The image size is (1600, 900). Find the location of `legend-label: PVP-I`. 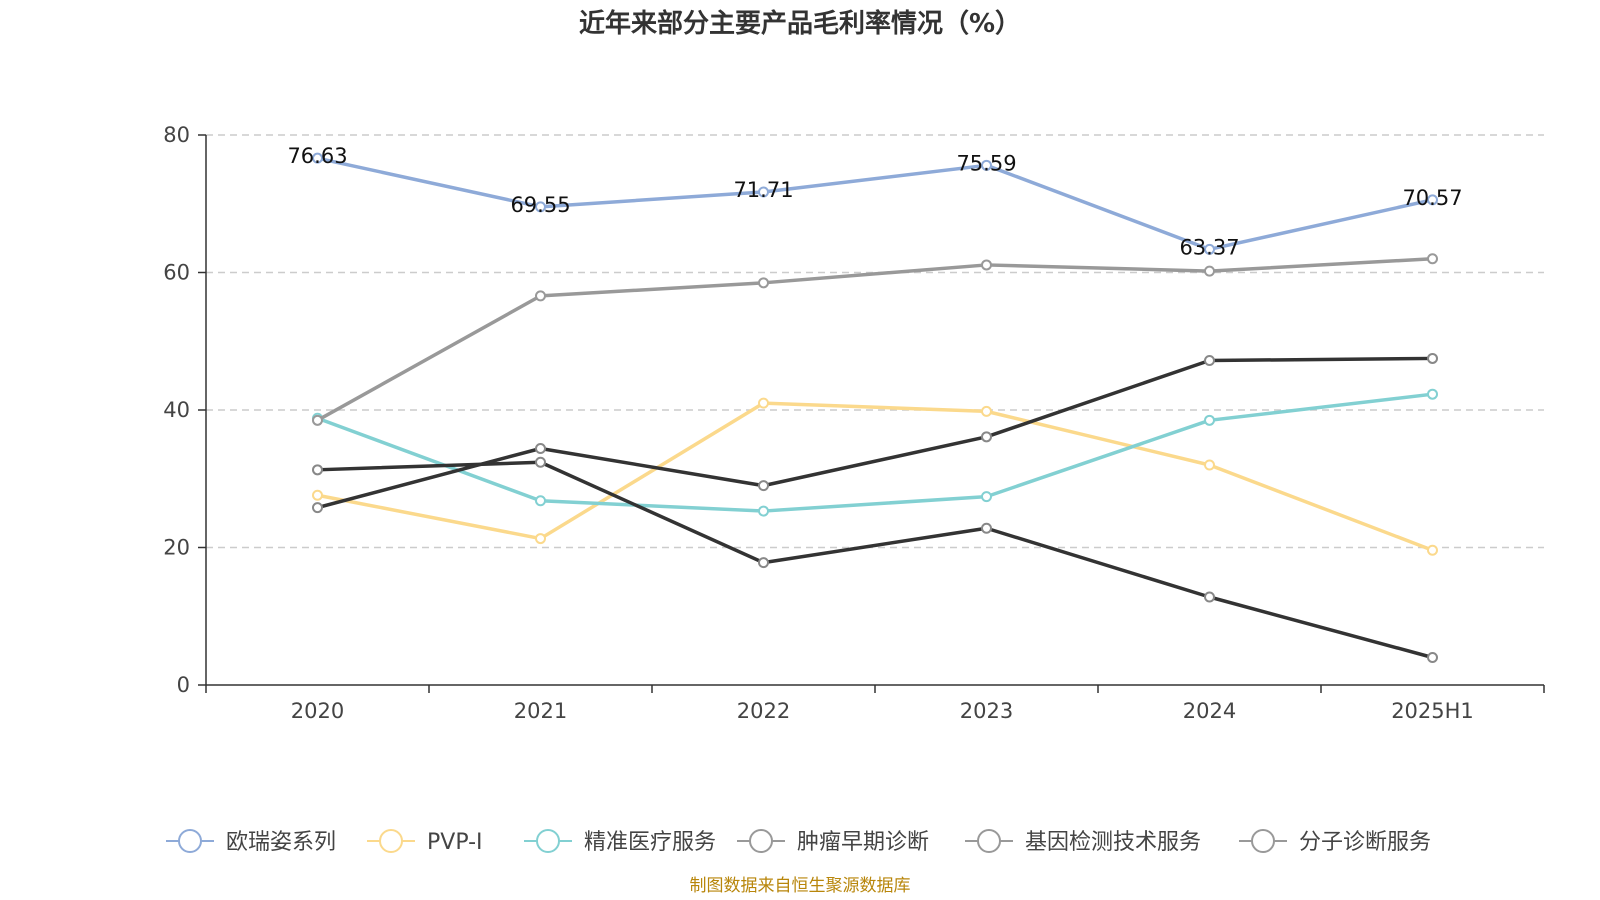

legend-label: PVP-I is located at coordinates (455, 842).